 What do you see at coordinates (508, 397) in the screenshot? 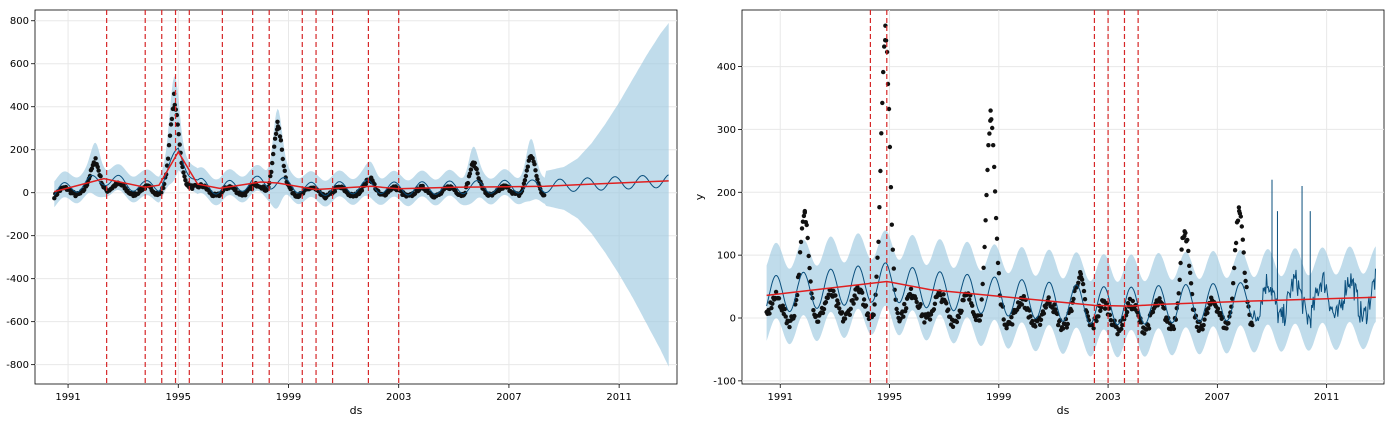
I see `x-tick-label: 2007` at bounding box center [508, 397].